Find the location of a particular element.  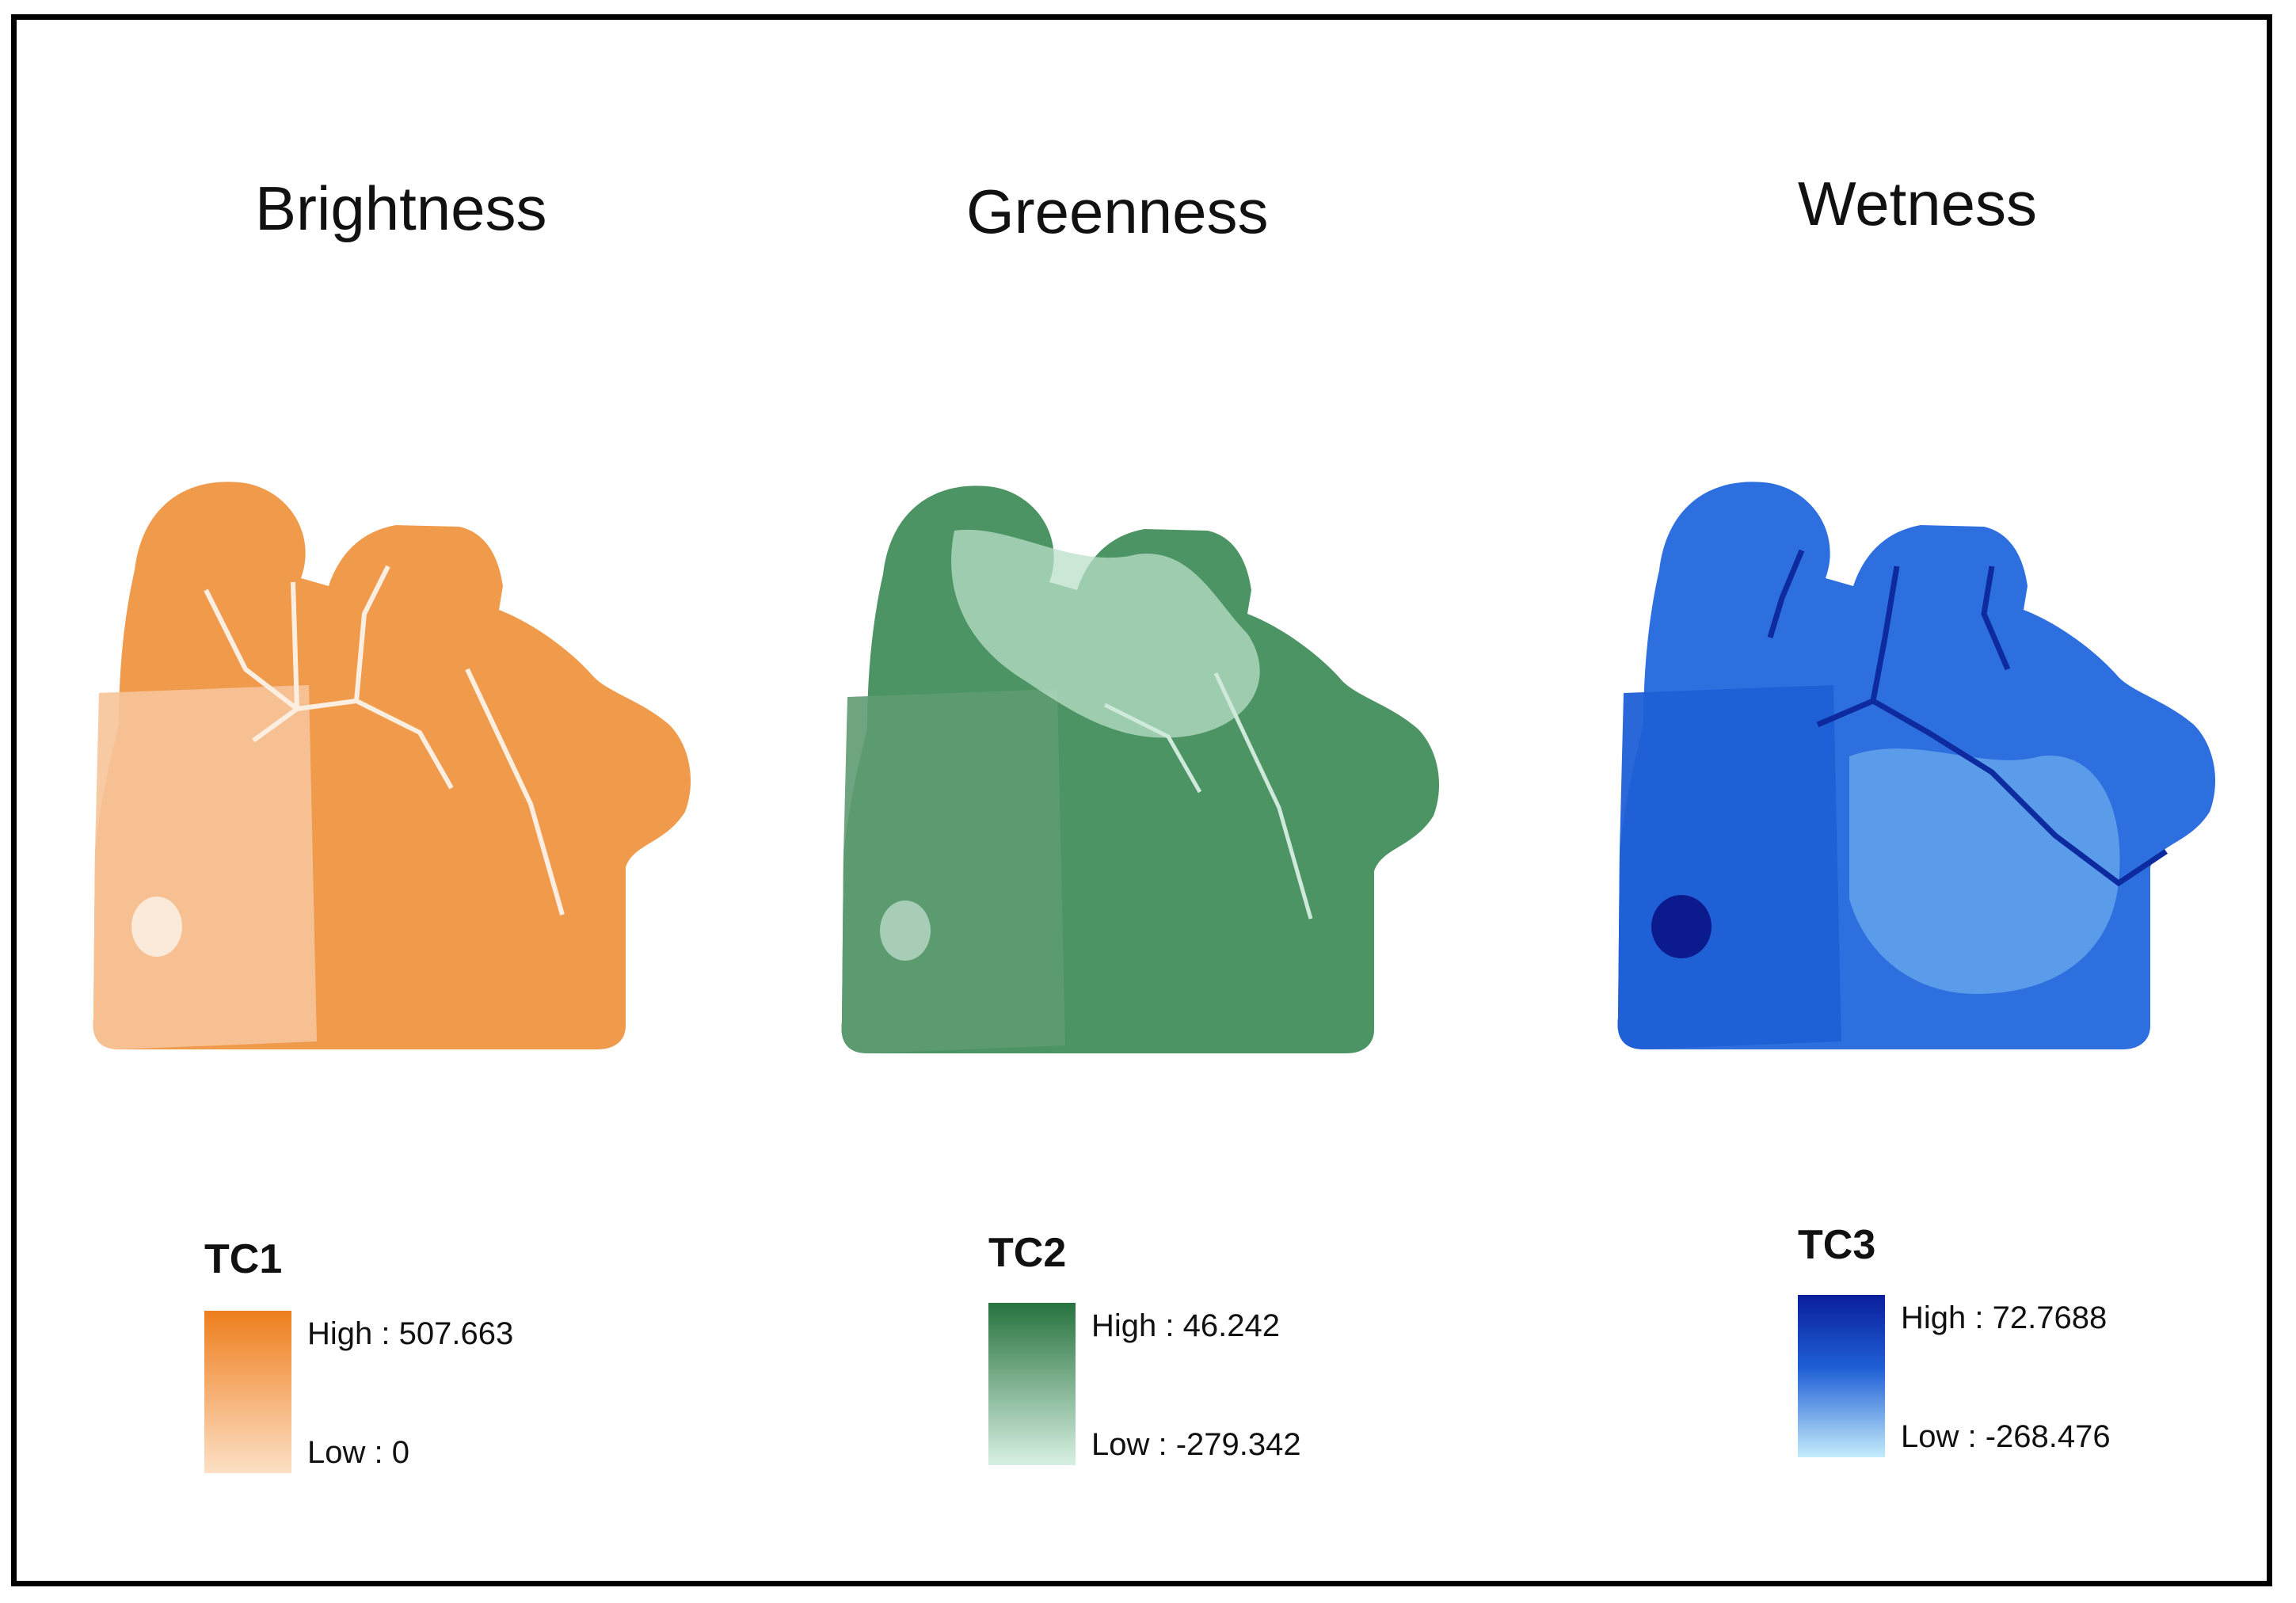

lake-wetness is located at coordinates (1681, 927).